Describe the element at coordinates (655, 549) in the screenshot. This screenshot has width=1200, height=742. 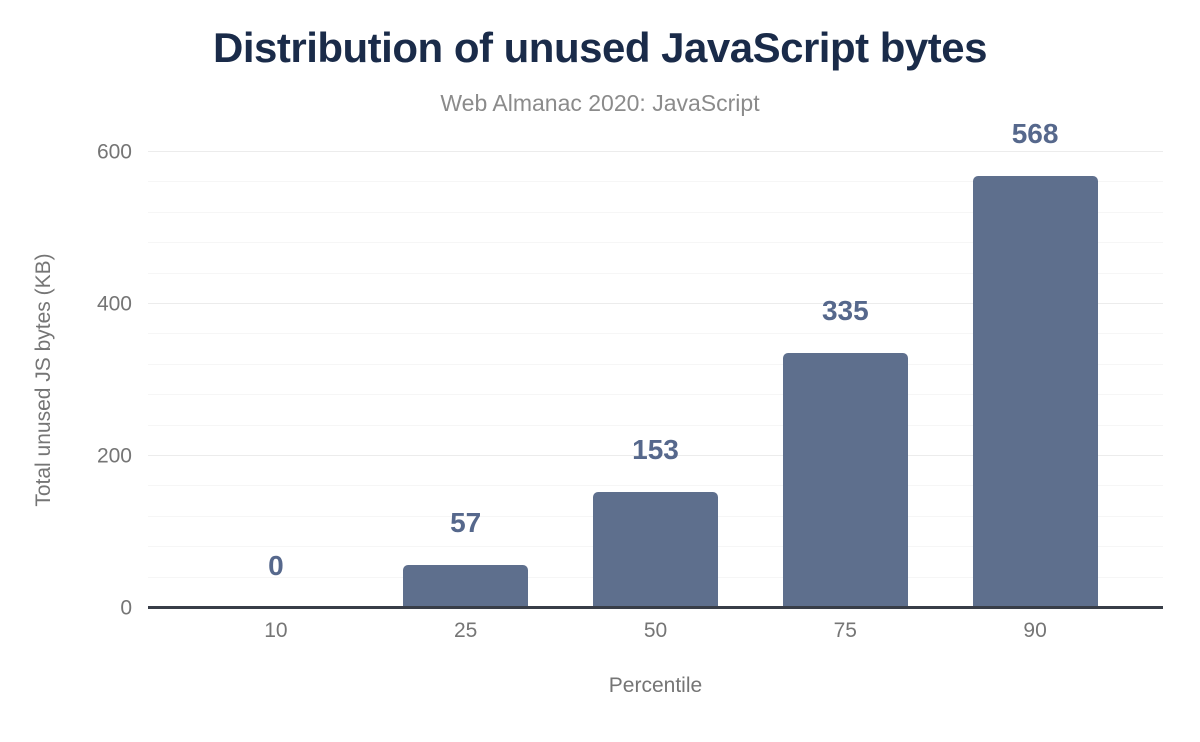
I see `bar-p50` at that location.